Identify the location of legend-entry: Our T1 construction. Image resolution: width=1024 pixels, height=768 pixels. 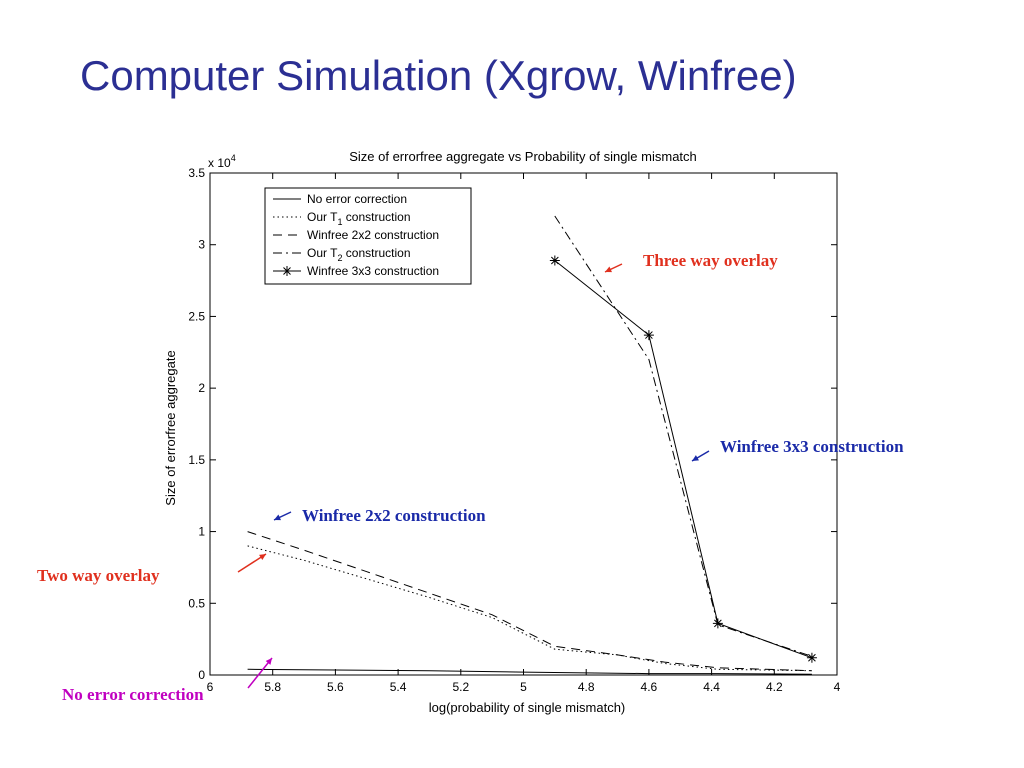
(359, 218).